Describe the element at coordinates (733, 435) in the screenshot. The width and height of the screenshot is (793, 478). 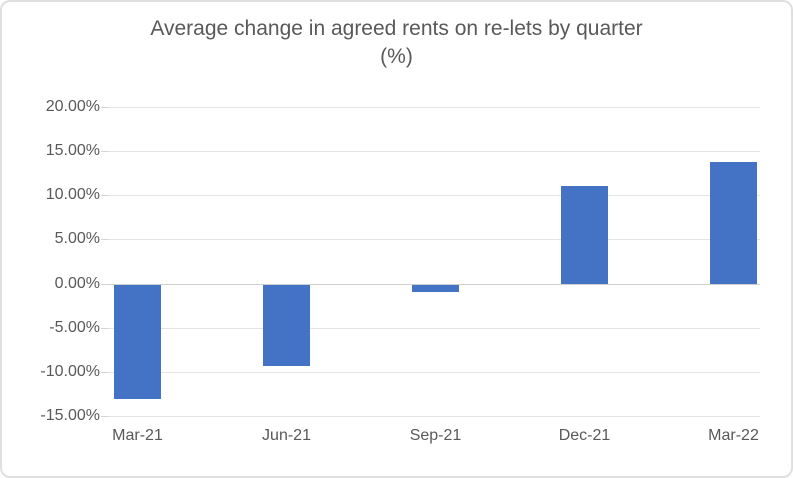
I see `x-axis-category-label: Mar-22` at that location.